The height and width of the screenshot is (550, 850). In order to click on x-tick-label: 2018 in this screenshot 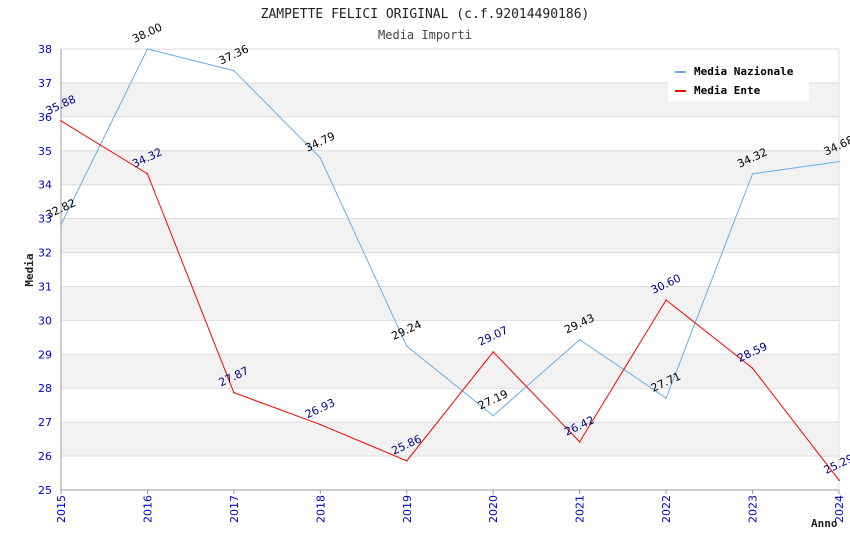, I will do `click(320, 509)`.